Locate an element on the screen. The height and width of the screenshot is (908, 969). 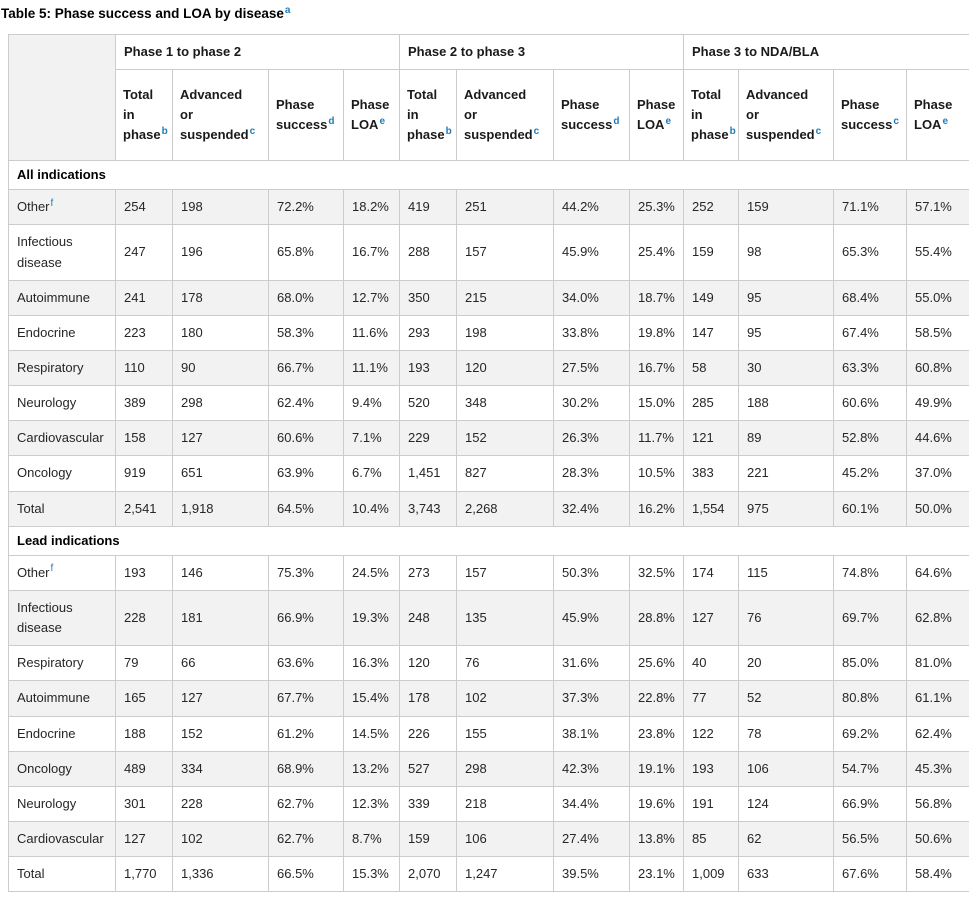
value-cell: 66.5% is located at coordinates (306, 874).